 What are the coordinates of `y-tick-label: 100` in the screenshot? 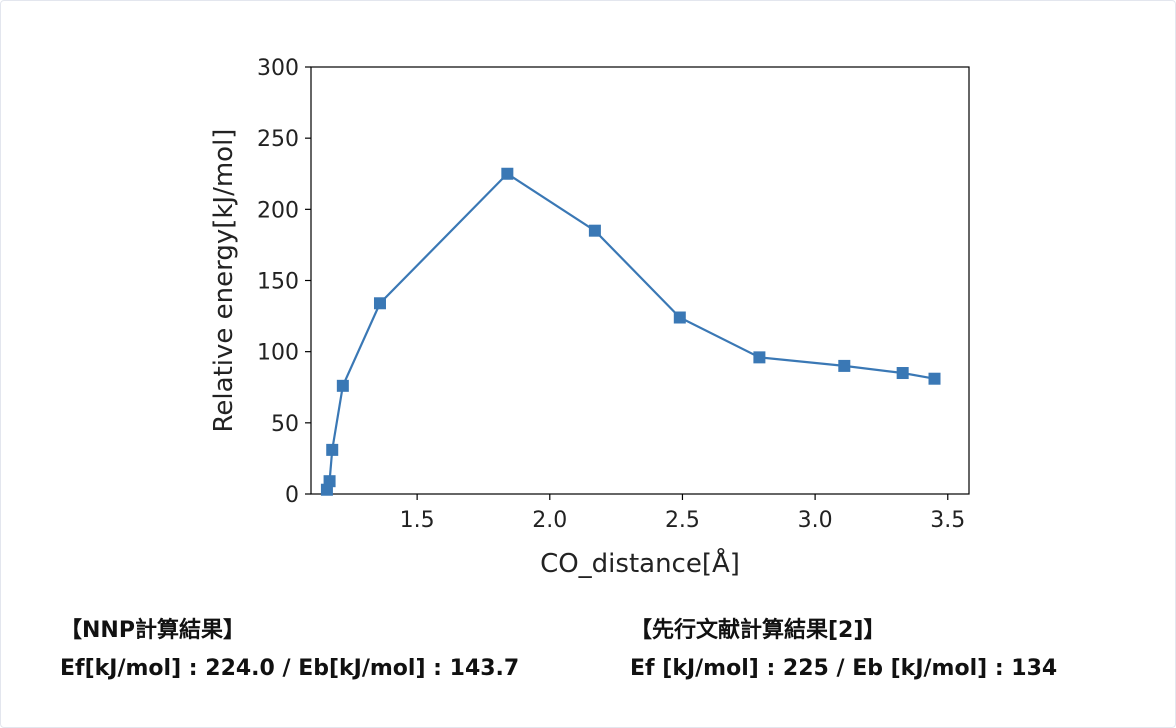 It's located at (278, 353).